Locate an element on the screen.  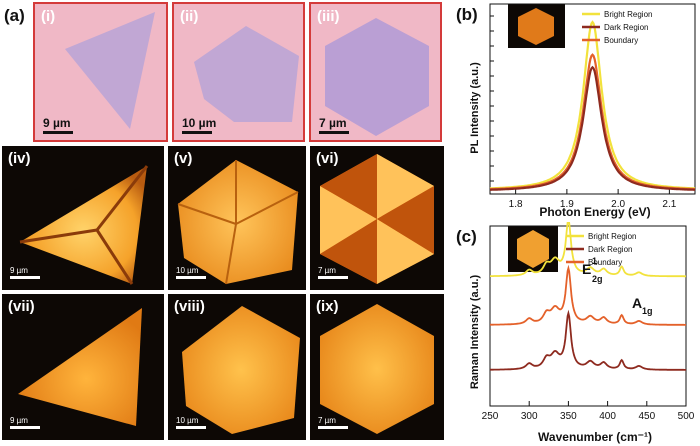
x-tick-label: 1.8 is located at coordinates (516, 204).